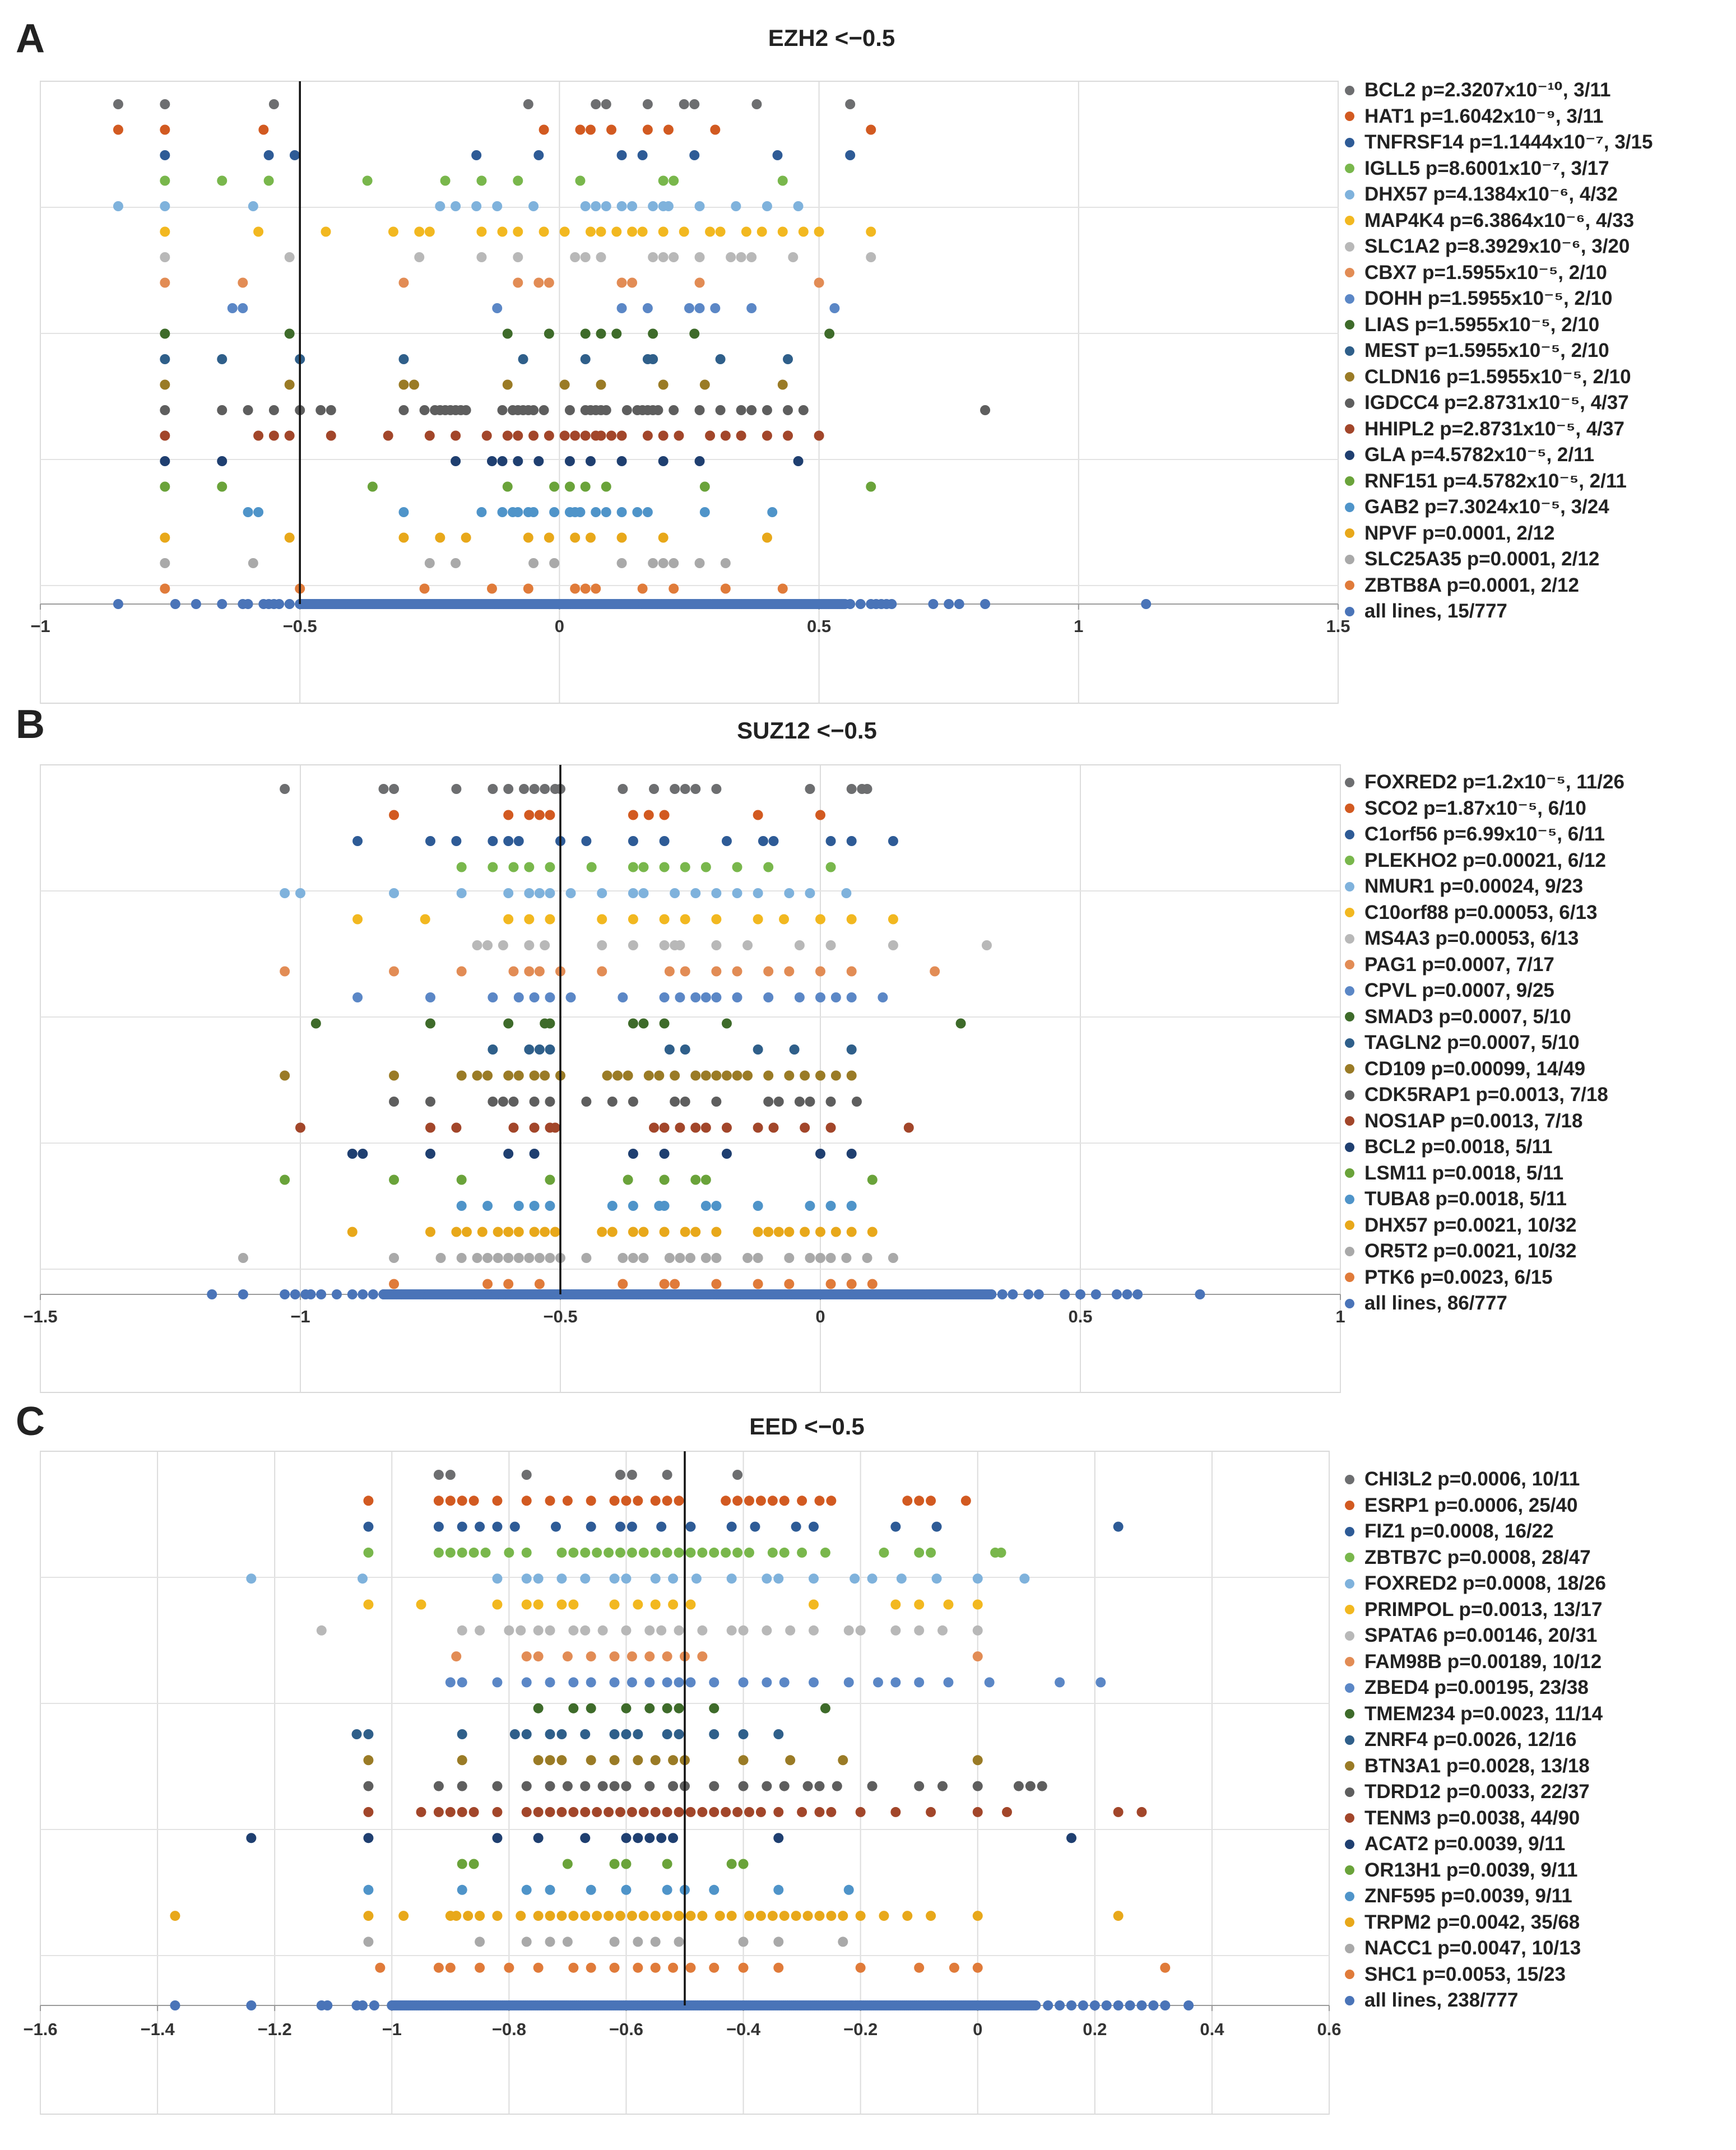 Image resolution: width=1736 pixels, height=2150 pixels. What do you see at coordinates (40, 626) in the screenshot?
I see `x-tick-label: −1` at bounding box center [40, 626].